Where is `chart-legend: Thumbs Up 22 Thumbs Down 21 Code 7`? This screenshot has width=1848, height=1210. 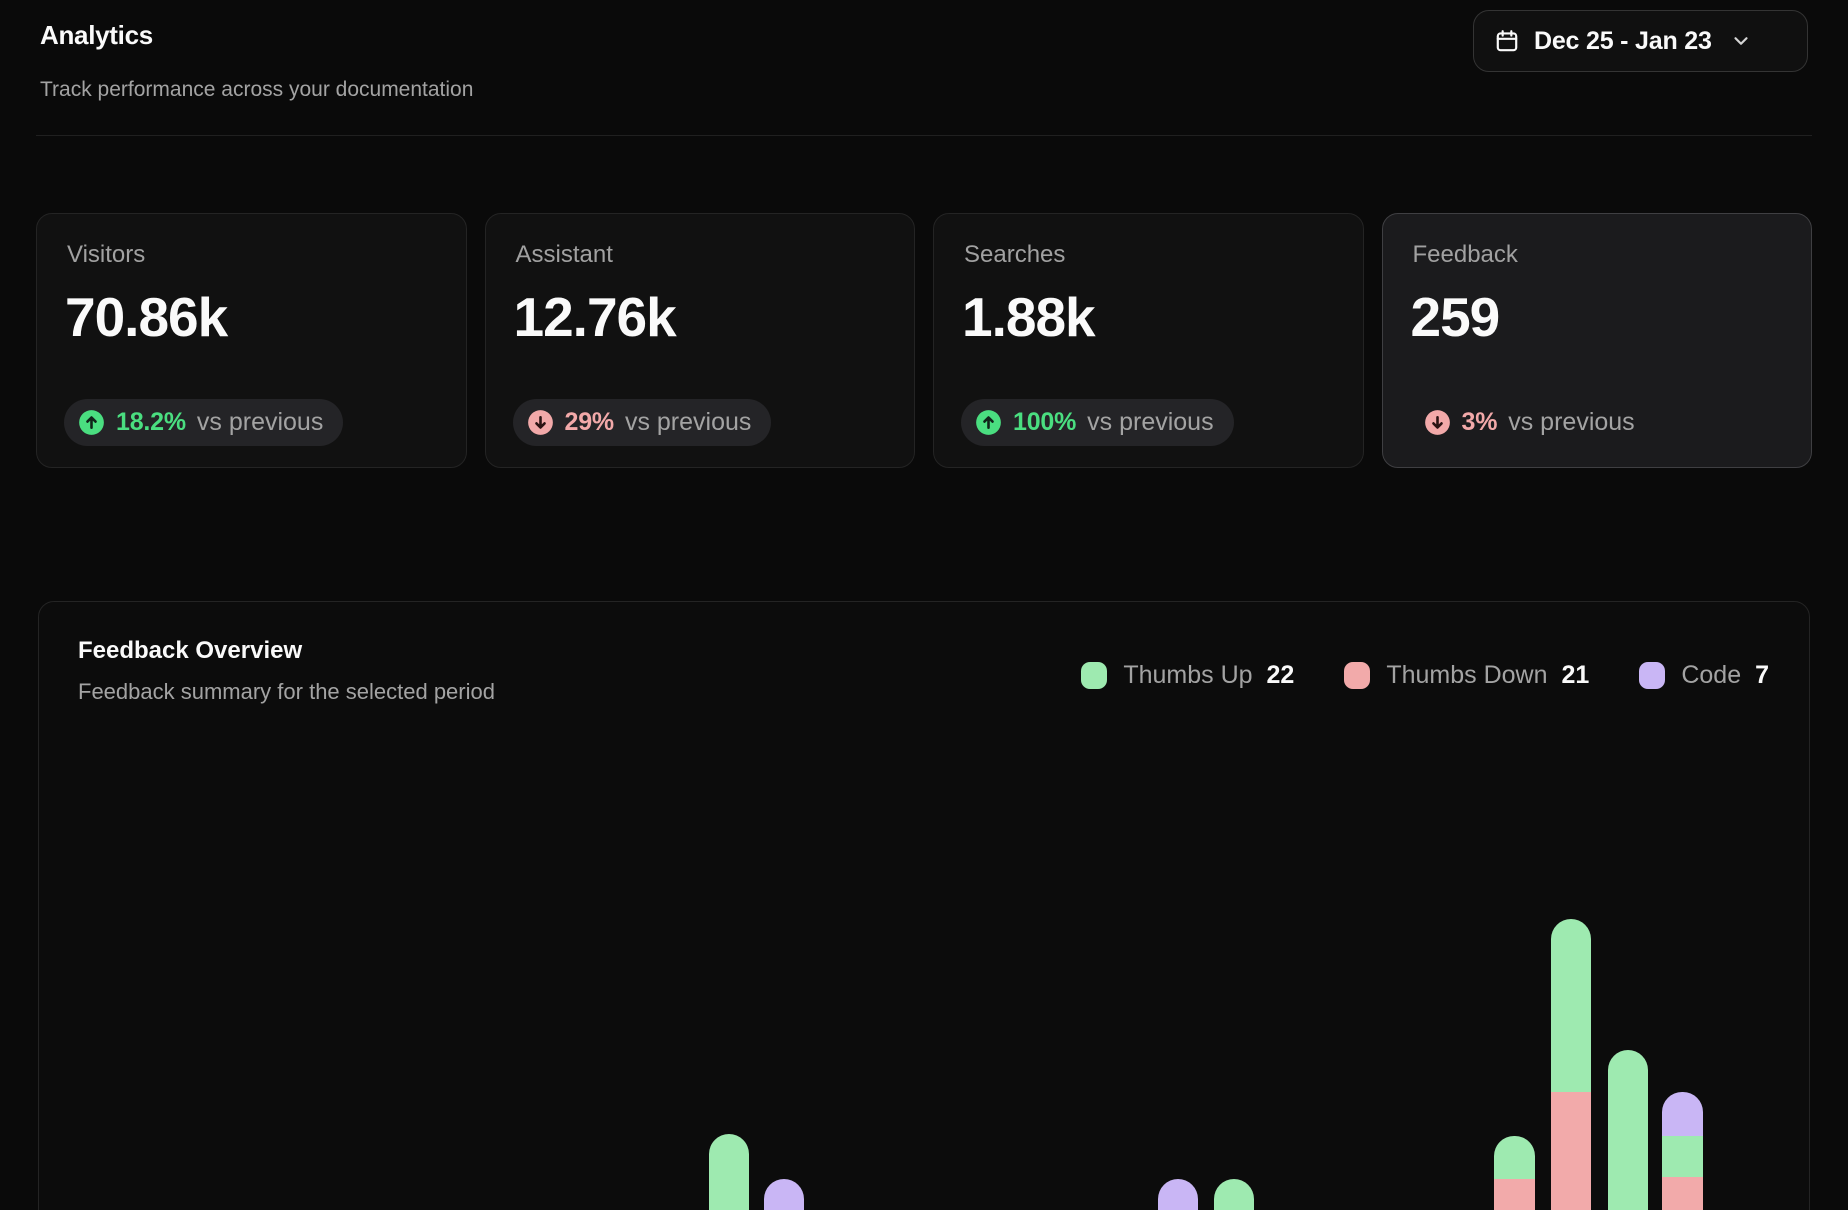
chart-legend: Thumbs Up 22 Thumbs Down 21 Code 7 is located at coordinates (1425, 675).